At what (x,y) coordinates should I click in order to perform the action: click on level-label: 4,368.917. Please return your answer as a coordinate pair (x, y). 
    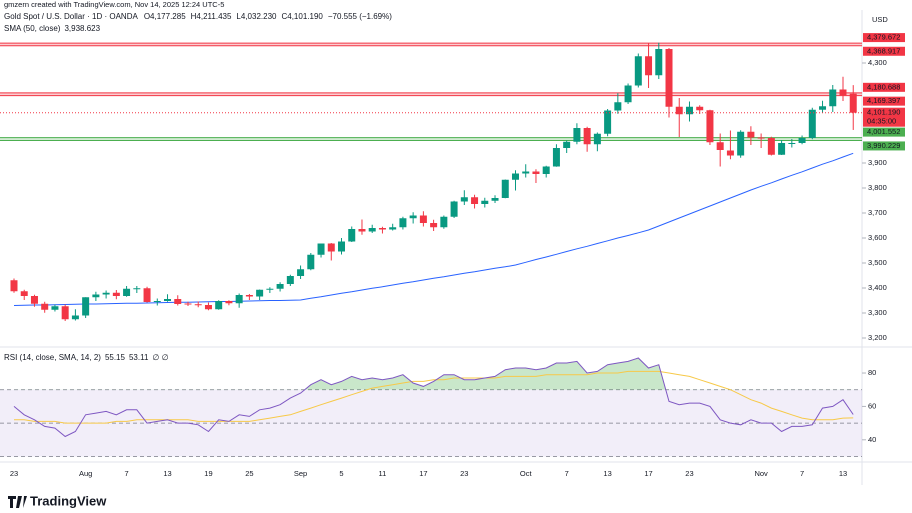
    Looking at the image, I should click on (883, 50).